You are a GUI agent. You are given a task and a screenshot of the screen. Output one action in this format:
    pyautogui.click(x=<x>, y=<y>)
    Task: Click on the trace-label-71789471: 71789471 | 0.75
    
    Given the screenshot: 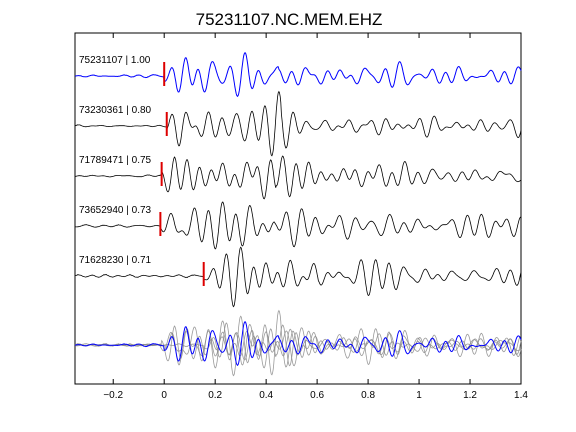 What is the action you would take?
    pyautogui.click(x=115, y=160)
    